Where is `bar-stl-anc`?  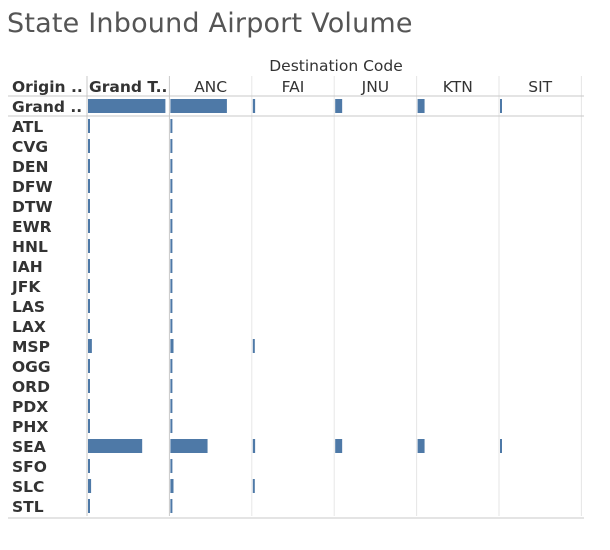
bar-stl-anc is located at coordinates (171, 506).